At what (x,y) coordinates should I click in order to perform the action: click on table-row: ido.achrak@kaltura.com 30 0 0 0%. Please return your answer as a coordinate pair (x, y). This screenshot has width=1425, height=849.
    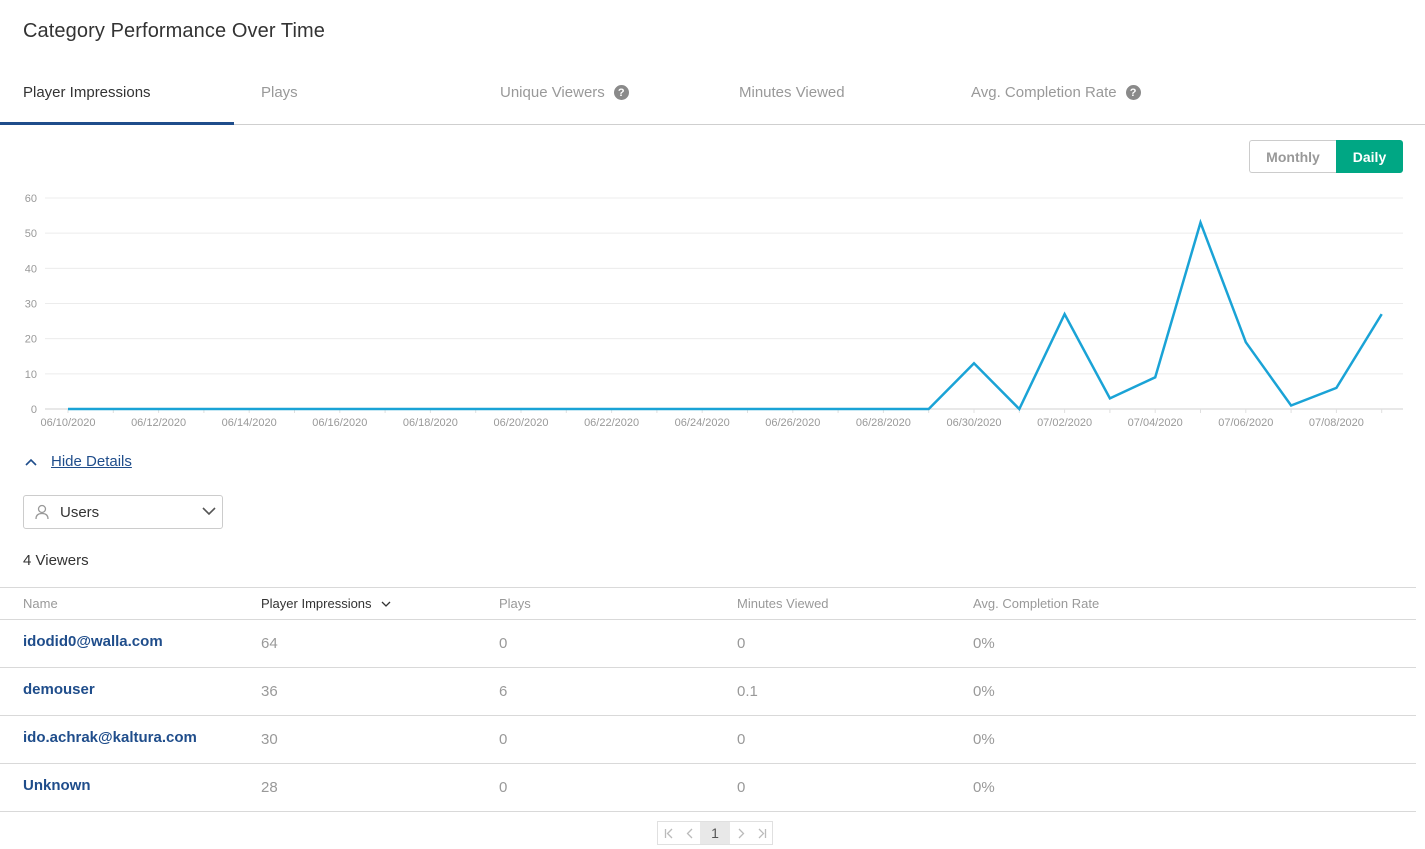
    Looking at the image, I should click on (708, 740).